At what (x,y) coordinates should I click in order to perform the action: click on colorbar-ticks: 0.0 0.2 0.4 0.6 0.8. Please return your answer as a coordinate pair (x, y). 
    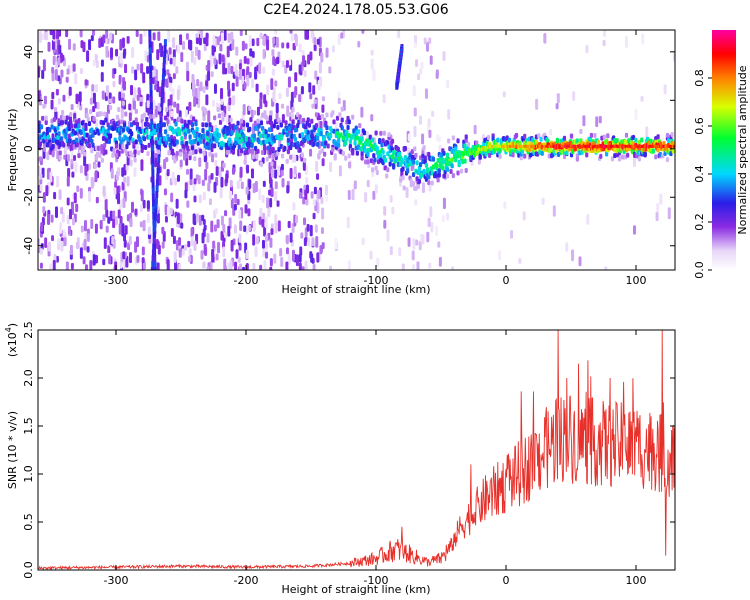
    Looking at the image, I should click on (702, 174).